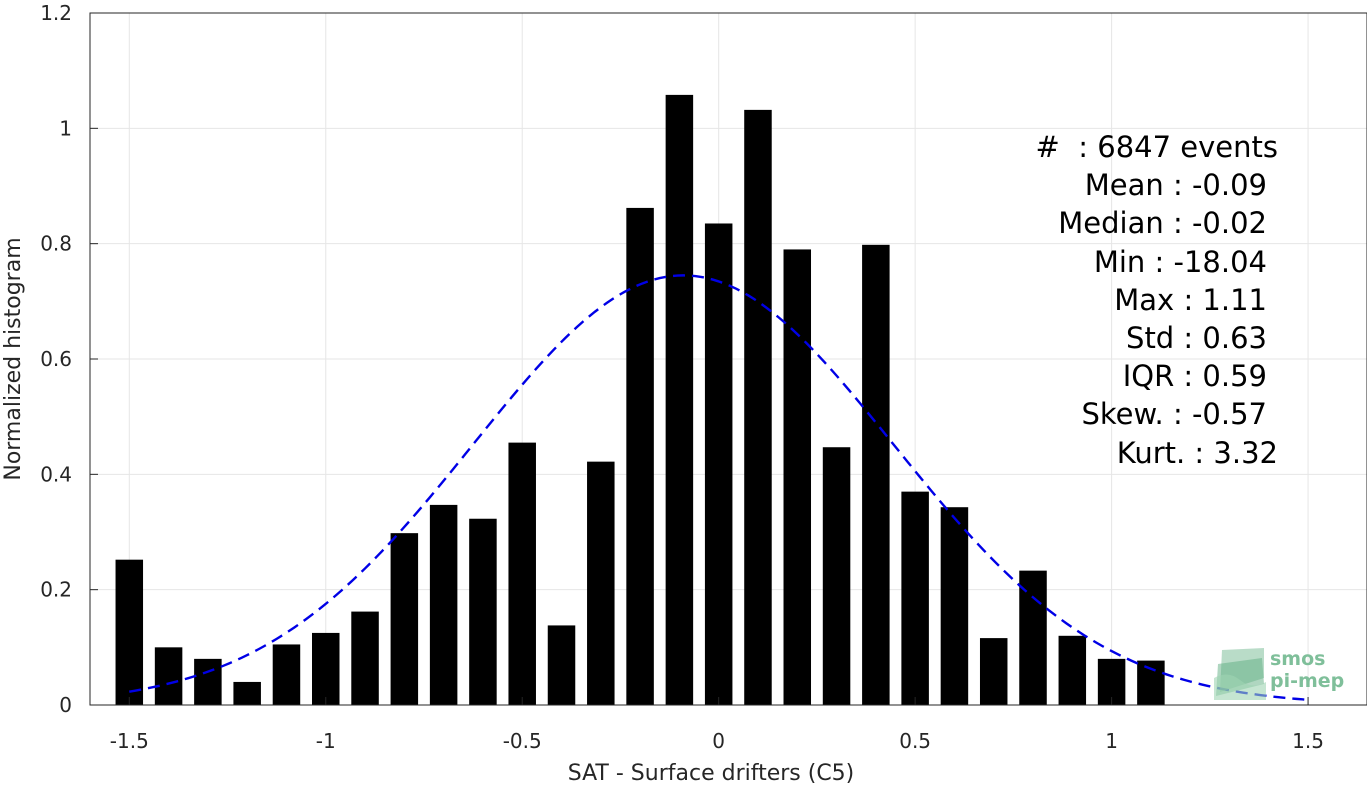  What do you see at coordinates (1308, 741) in the screenshot?
I see `x-tick-label: 1.5` at bounding box center [1308, 741].